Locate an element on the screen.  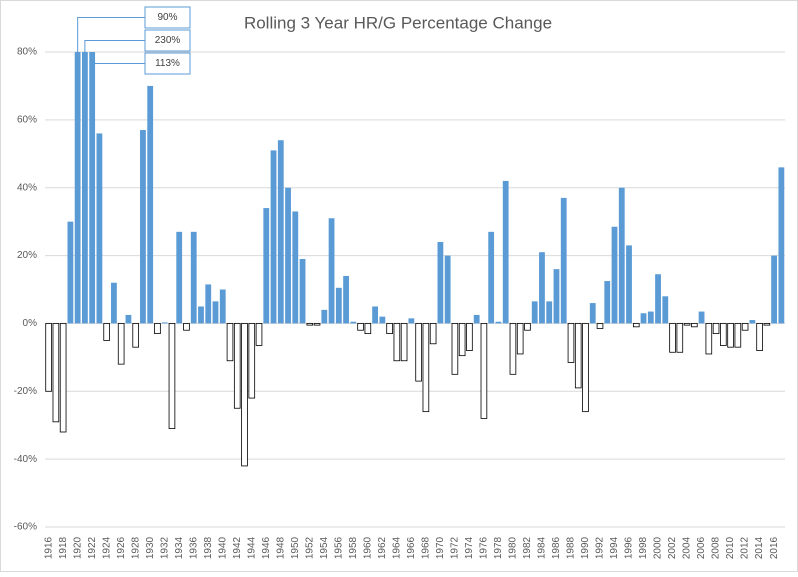
y-tick-label: -20% is located at coordinates (25, 391).